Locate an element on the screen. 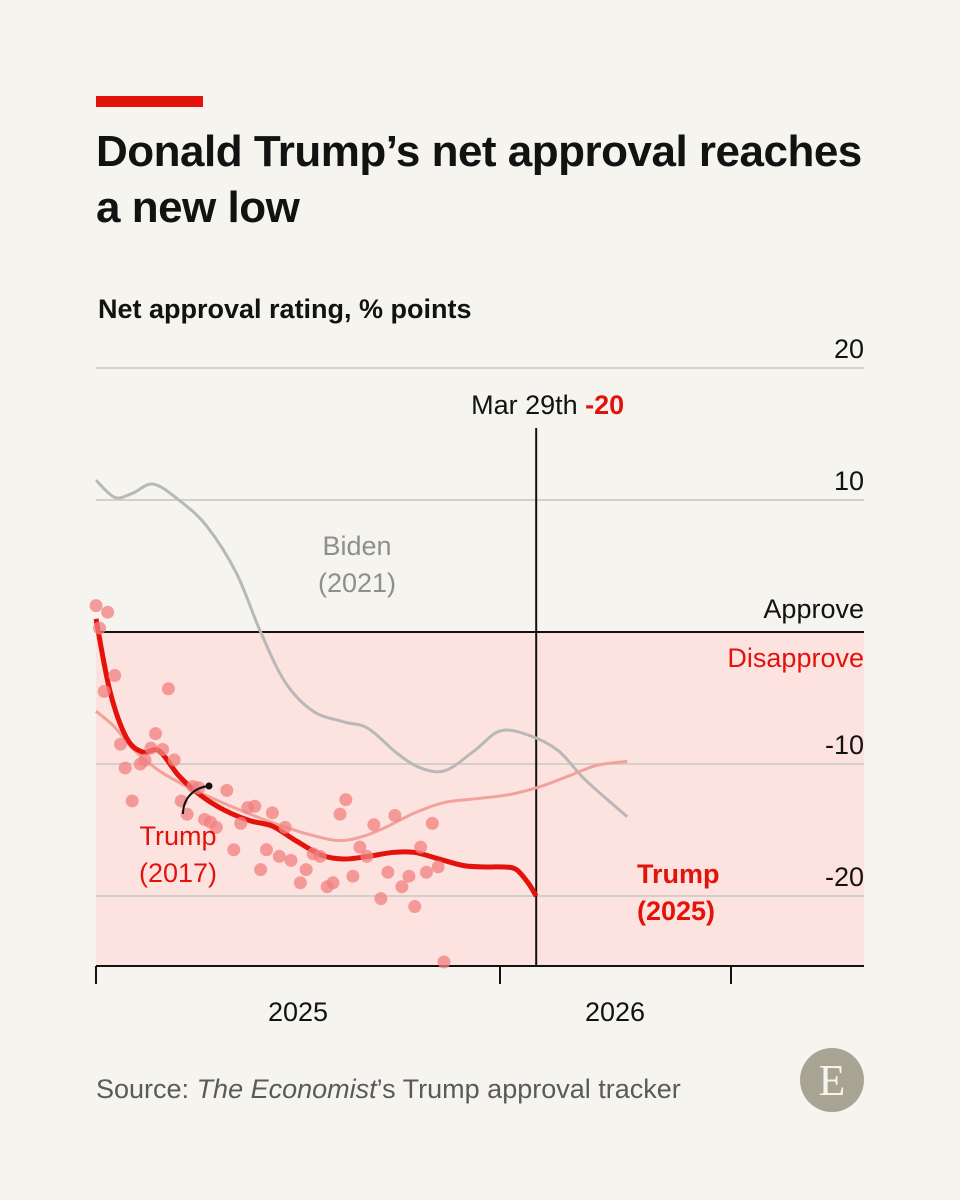 This screenshot has height=1200, width=960. series-label-biden-2021: (2021) is located at coordinates (357, 583).